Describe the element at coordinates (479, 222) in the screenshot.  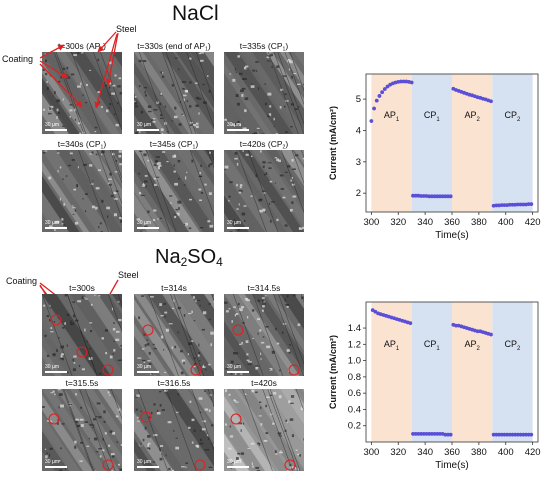
I see `x-tick-label: 380` at that location.